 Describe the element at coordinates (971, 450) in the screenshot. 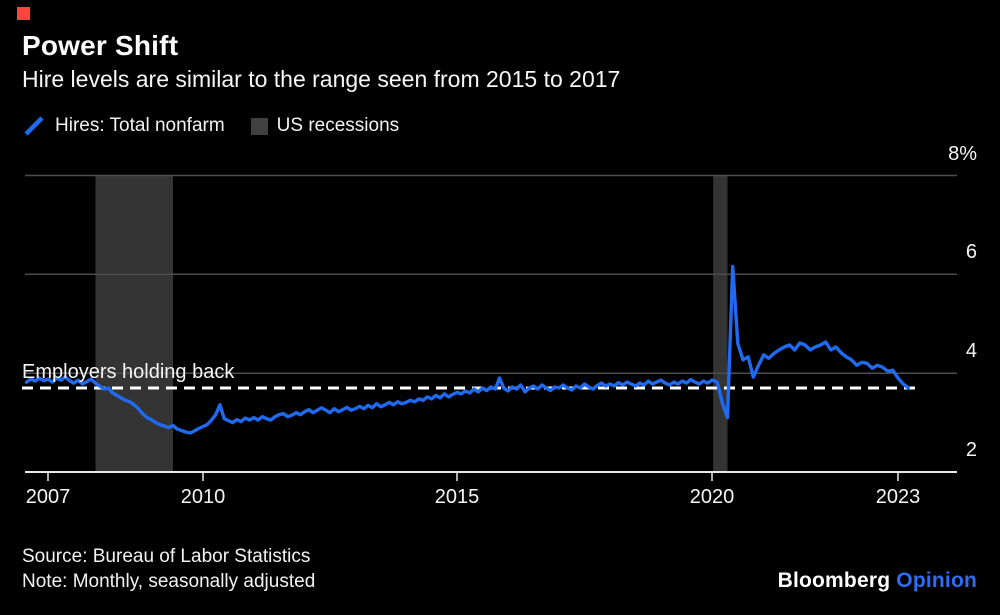

I see `y-axis-label: 2` at that location.